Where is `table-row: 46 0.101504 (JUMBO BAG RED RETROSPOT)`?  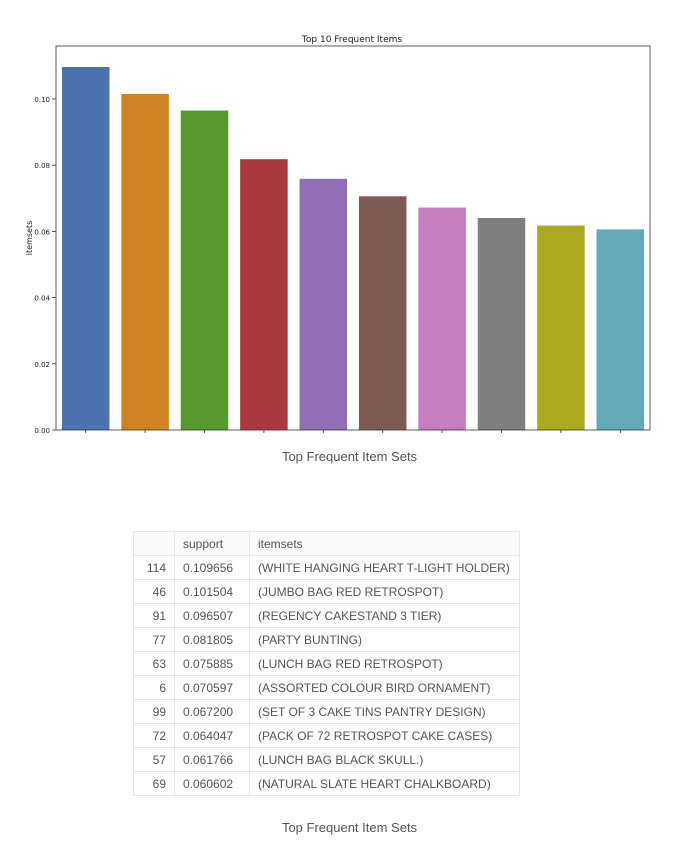 table-row: 46 0.101504 (JUMBO BAG RED RETROSPOT) is located at coordinates (326, 591).